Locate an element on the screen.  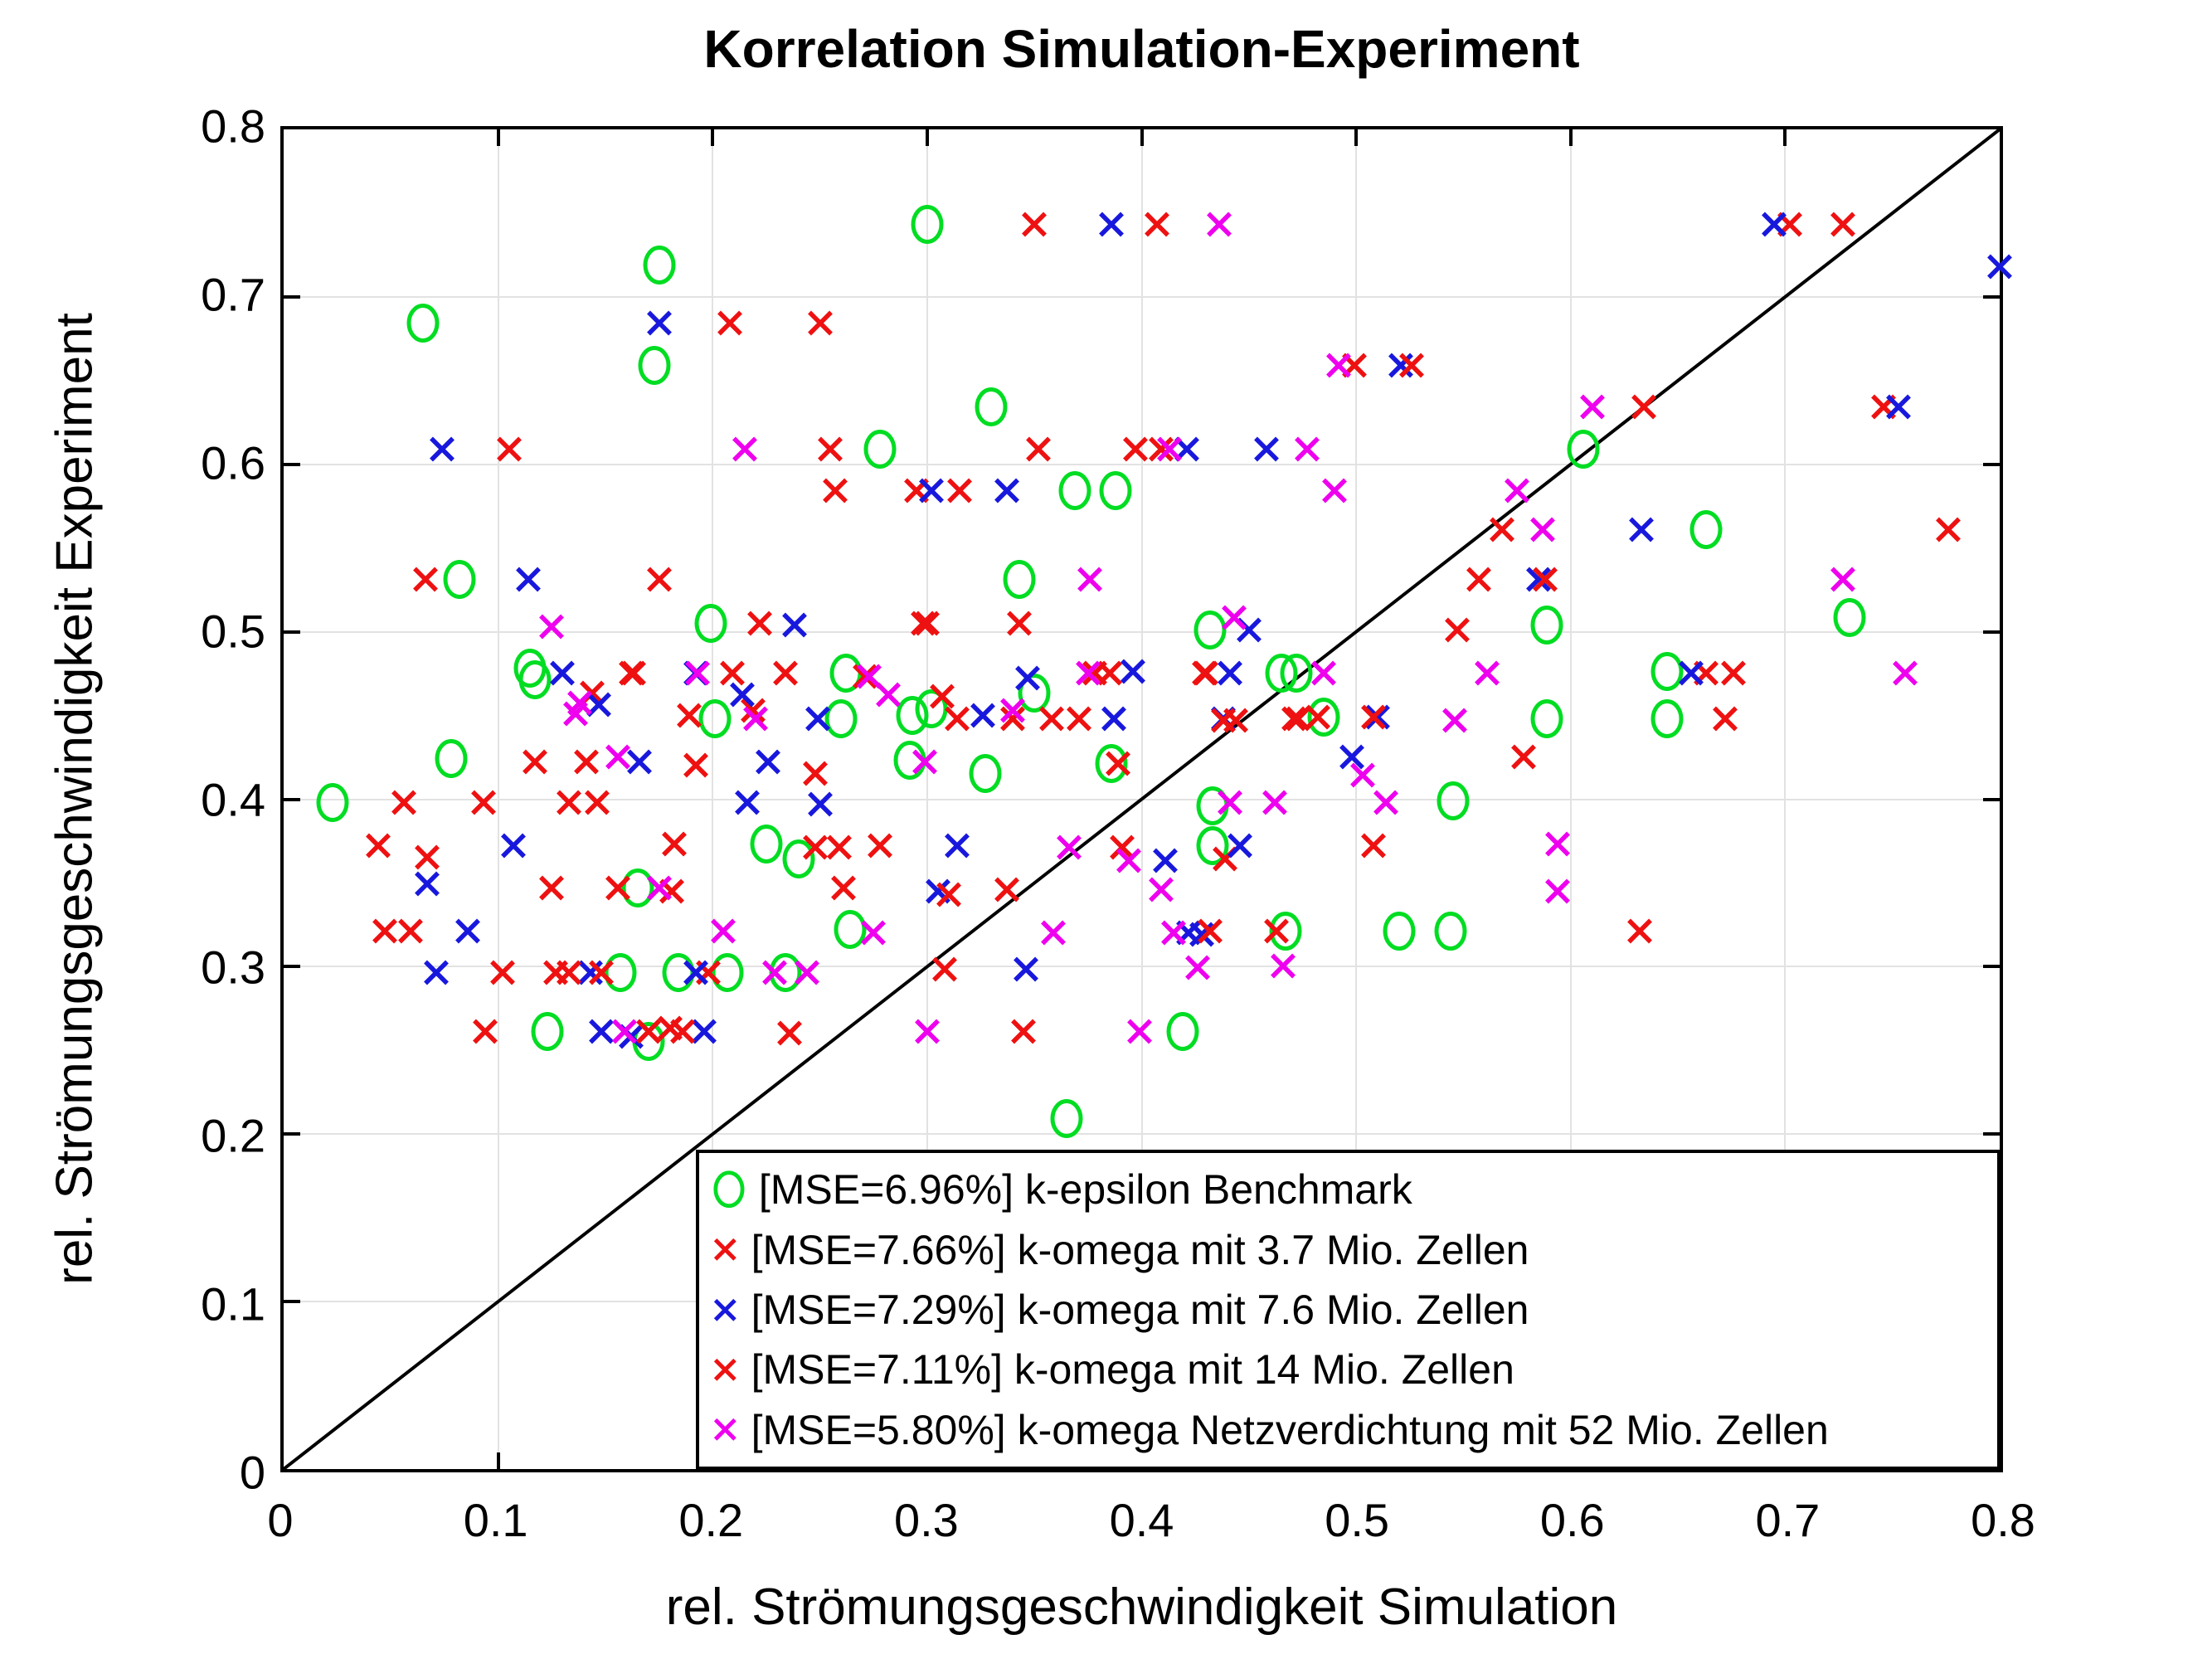
x-tick-label: 0.4 is located at coordinates (1141, 1520).